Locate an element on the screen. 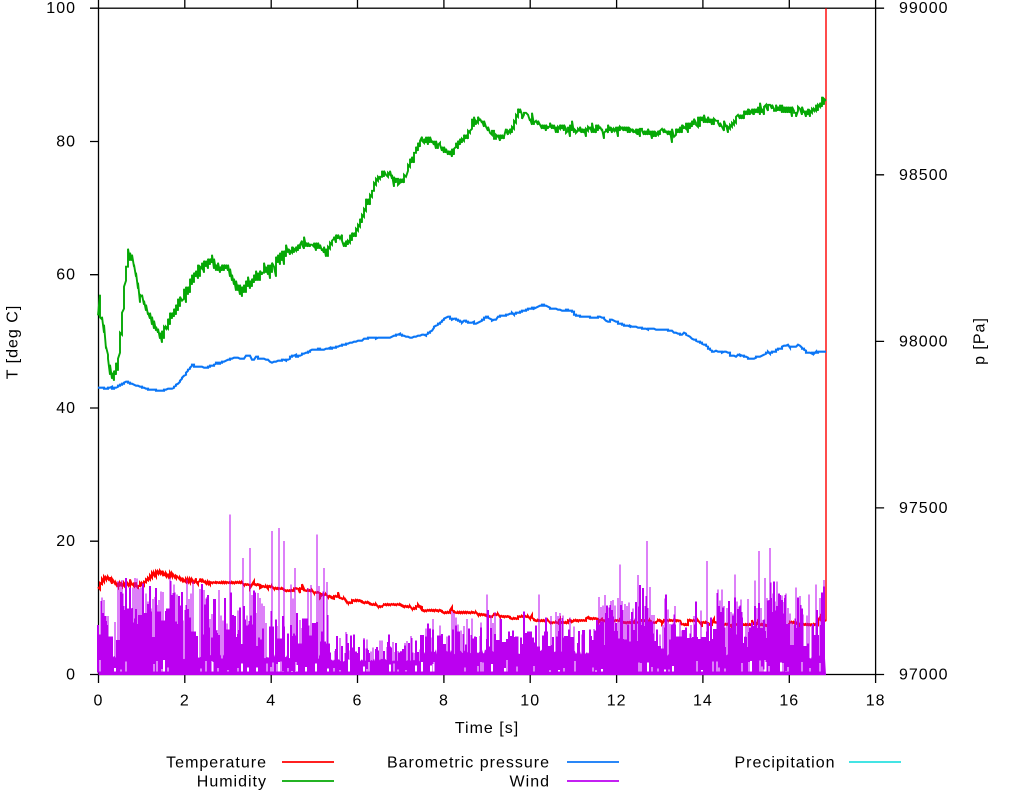 This screenshot has height=800, width=1024. svg-text: 80 is located at coordinates (66, 142).